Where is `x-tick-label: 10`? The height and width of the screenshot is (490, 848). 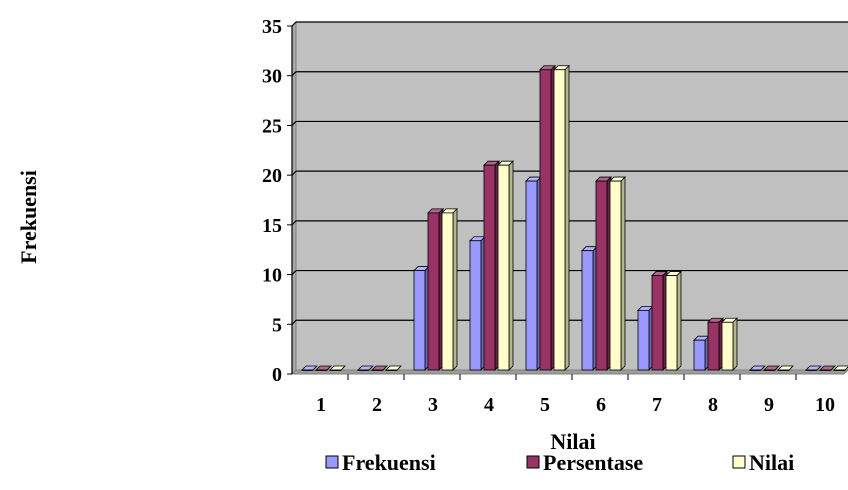 x-tick-label: 10 is located at coordinates (825, 405).